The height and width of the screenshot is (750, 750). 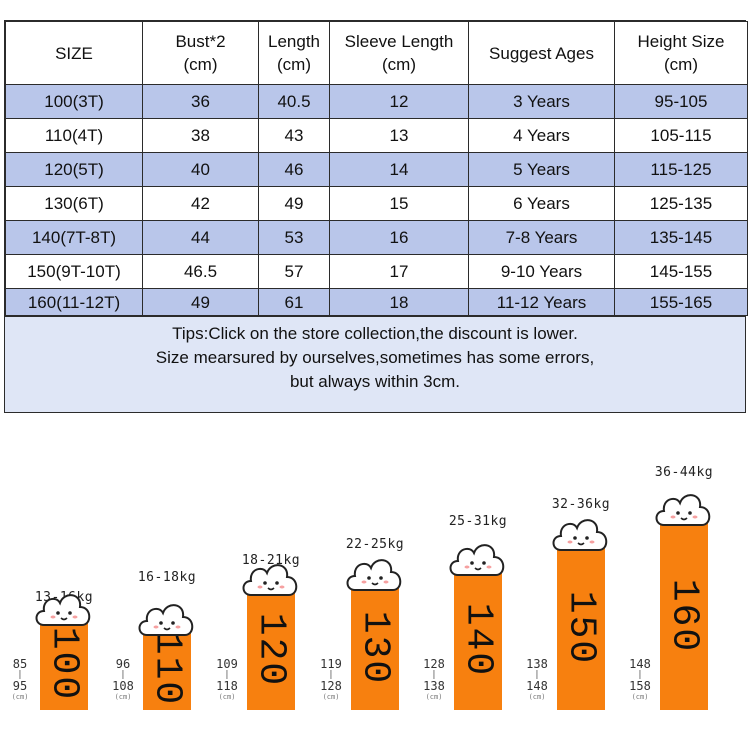 I want to click on size-pillar-bar: 110, so click(x=167, y=667).